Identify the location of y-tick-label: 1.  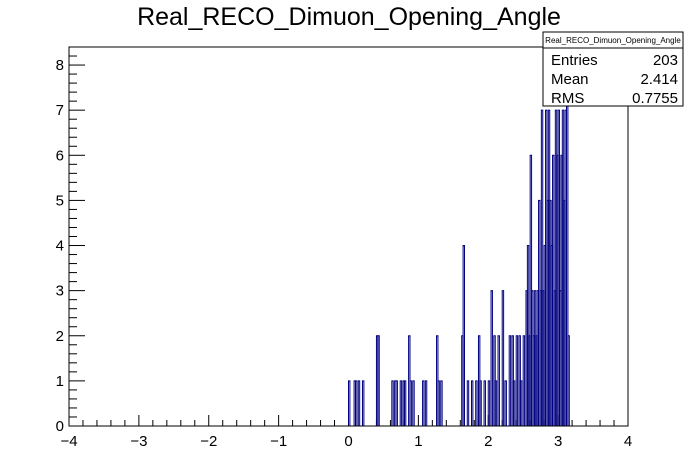
(60, 381).